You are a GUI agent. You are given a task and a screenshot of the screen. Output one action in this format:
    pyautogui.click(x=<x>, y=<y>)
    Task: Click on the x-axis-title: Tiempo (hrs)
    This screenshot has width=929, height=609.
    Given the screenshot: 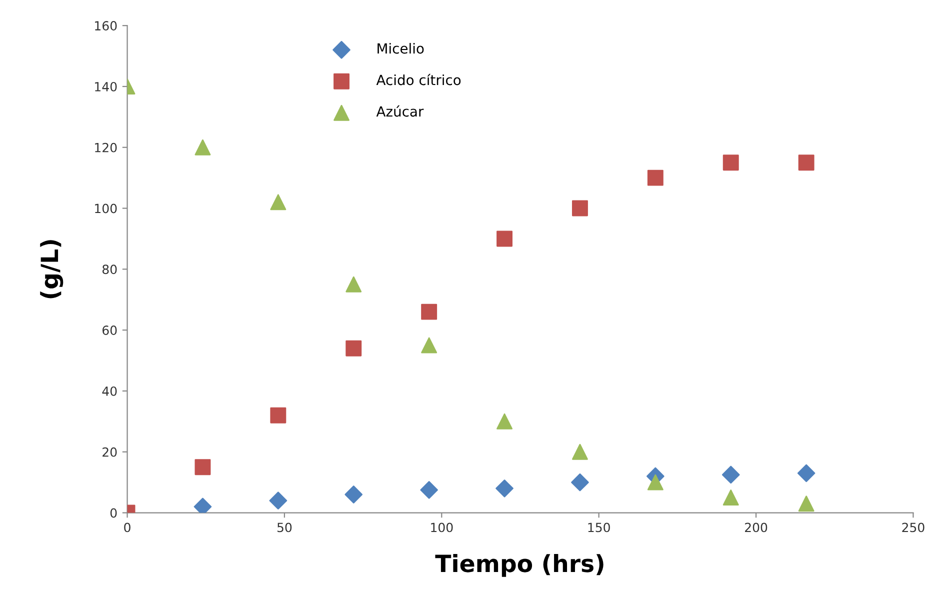 What is the action you would take?
    pyautogui.click(x=519, y=565)
    